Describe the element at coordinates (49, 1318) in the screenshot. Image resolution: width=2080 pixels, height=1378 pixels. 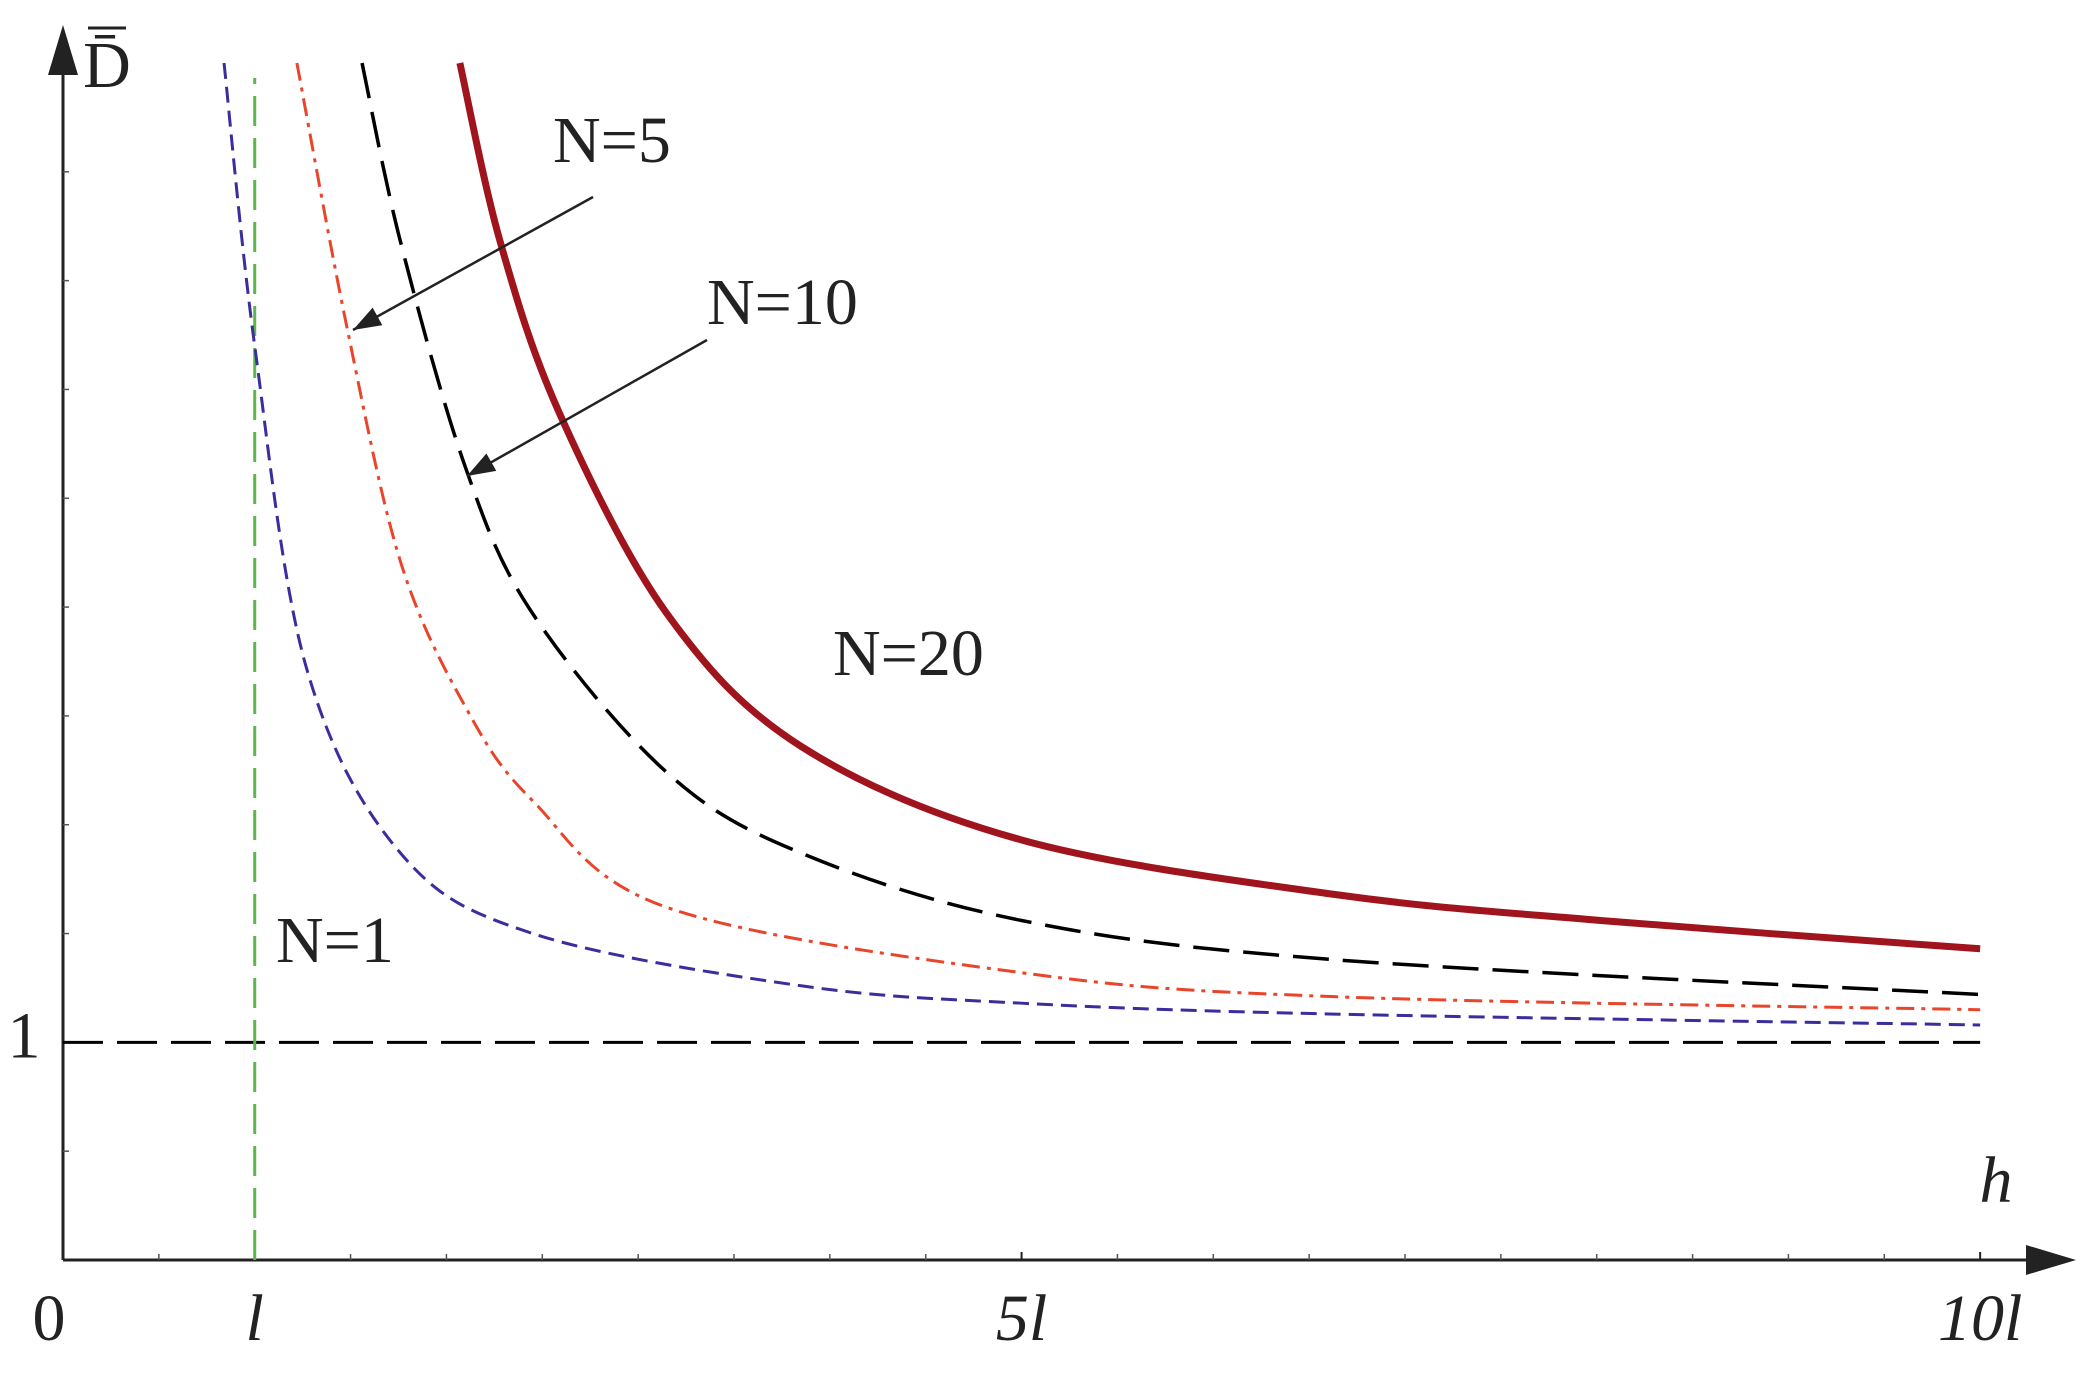
I see `x-tick-label: 0` at that location.